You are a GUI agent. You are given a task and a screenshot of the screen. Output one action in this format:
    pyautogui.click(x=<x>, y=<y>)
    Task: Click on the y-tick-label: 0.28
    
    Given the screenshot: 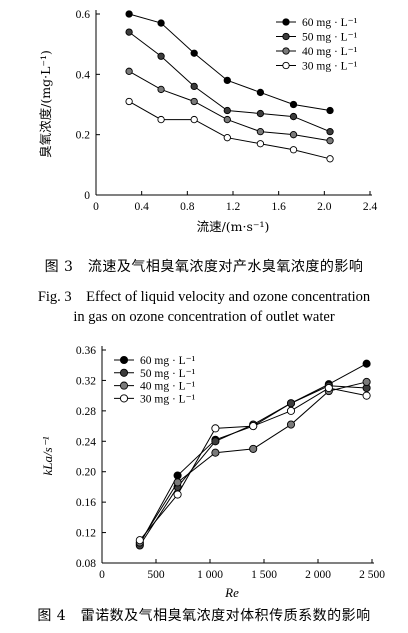 What is the action you would take?
    pyautogui.click(x=86, y=412)
    